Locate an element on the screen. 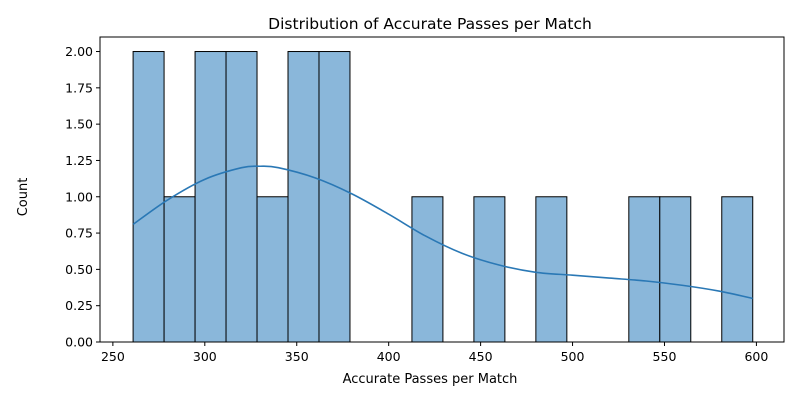 The width and height of the screenshot is (800, 400). y-tick-label: 0.75 is located at coordinates (79, 233).